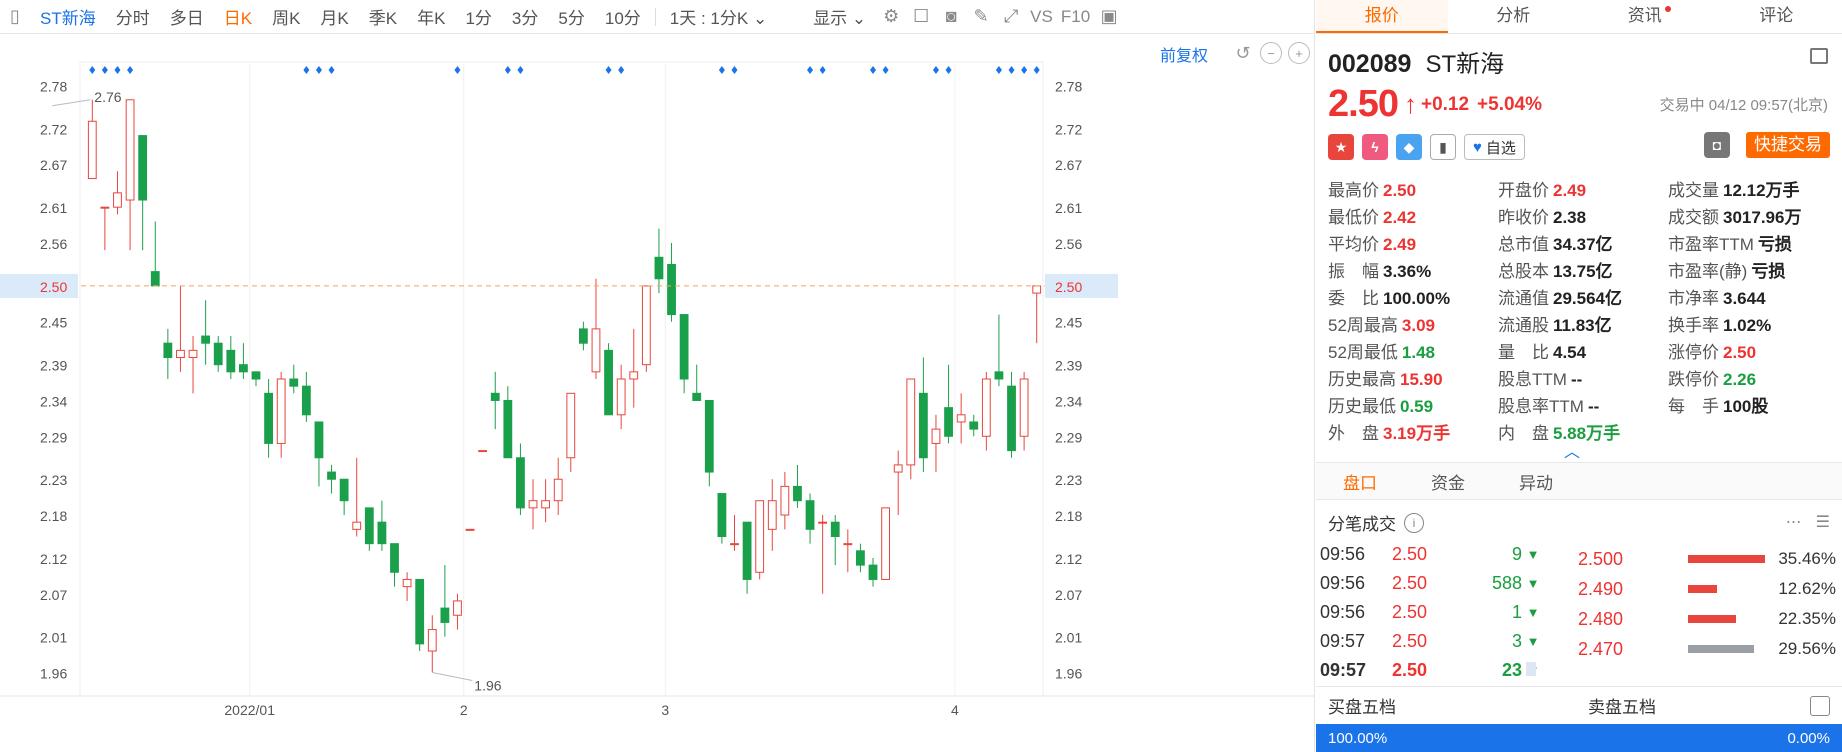 The image size is (1842, 752). I want to click on stat-label: 昨收价, so click(1523, 217).